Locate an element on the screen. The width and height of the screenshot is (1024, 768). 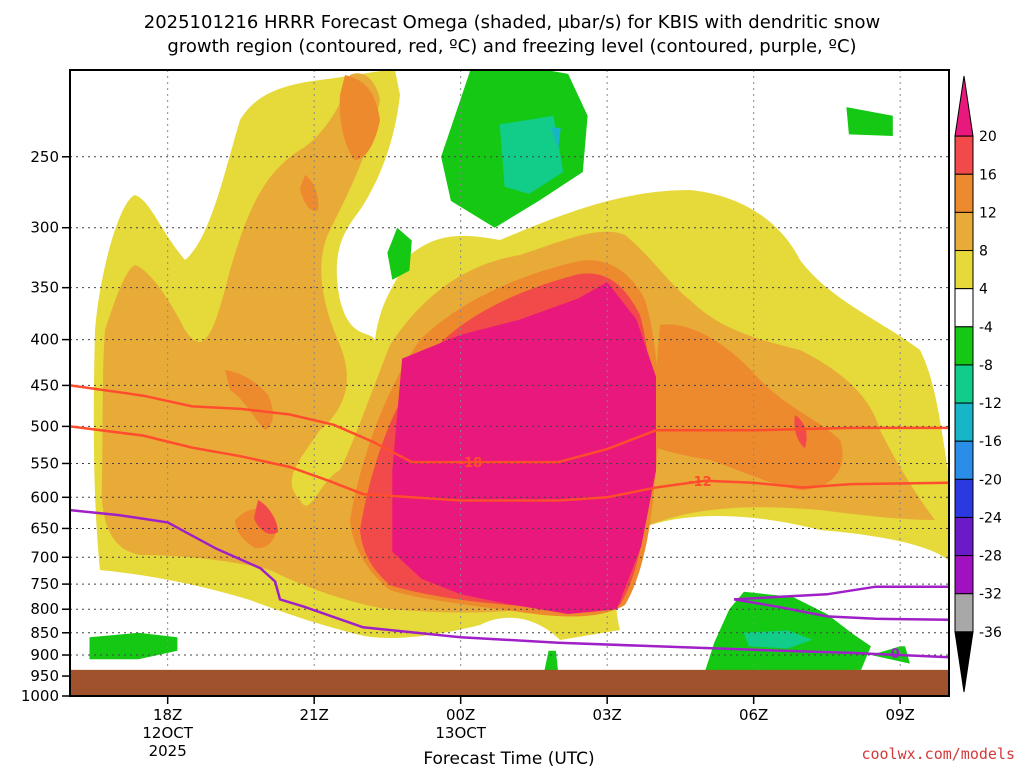
x-tick-label: 12OCT is located at coordinates (167, 733).